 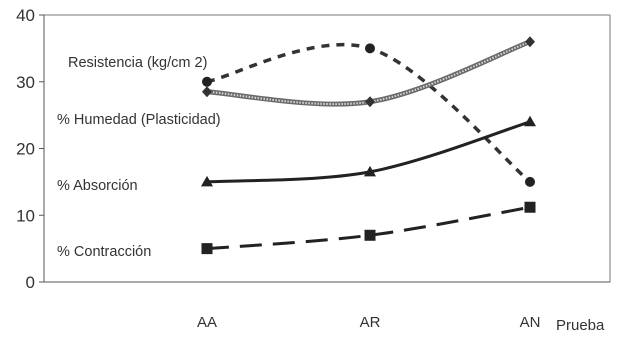 I want to click on x-categories-group: AA AR AN, so click(x=368, y=322).